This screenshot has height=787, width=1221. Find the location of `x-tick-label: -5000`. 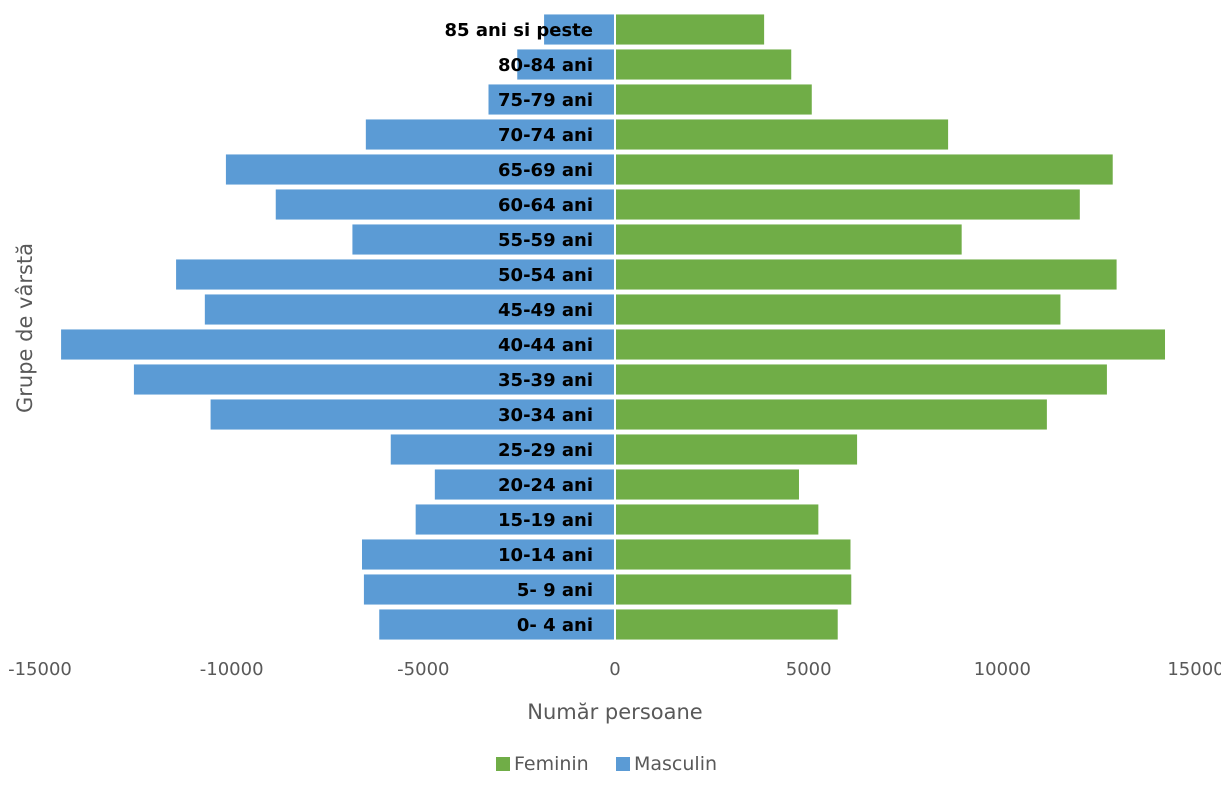

x-tick-label: -5000 is located at coordinates (423, 669).